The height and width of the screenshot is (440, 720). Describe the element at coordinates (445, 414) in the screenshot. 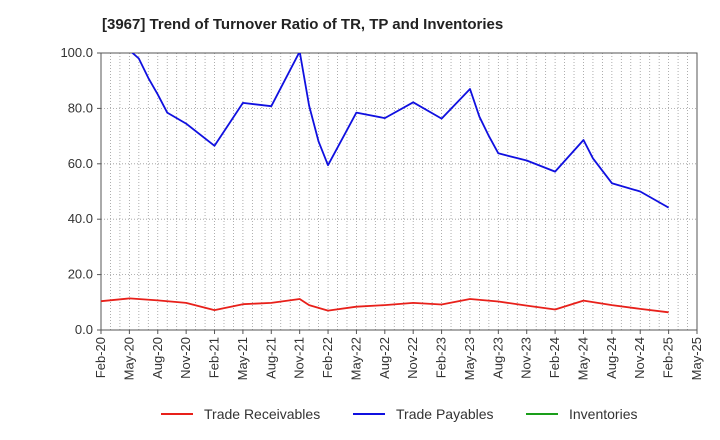

I see `legend-label-trade-payables: Trade Payables` at that location.